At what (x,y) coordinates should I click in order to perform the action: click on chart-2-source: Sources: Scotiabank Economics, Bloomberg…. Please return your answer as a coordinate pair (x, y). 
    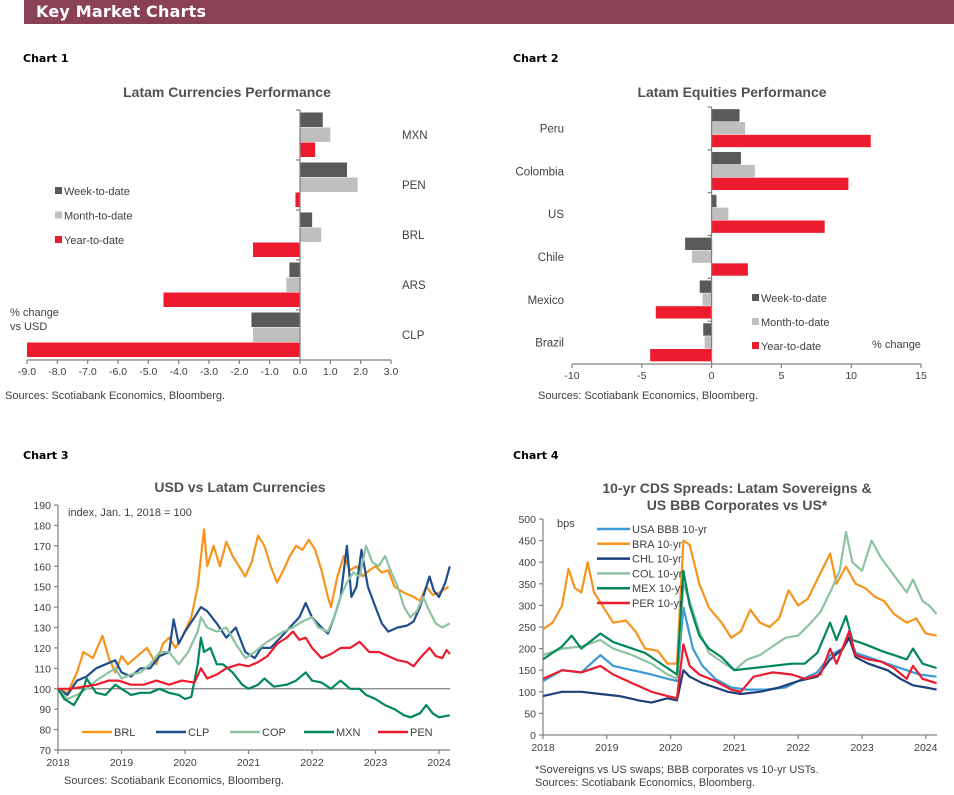
    Looking at the image, I should click on (648, 396).